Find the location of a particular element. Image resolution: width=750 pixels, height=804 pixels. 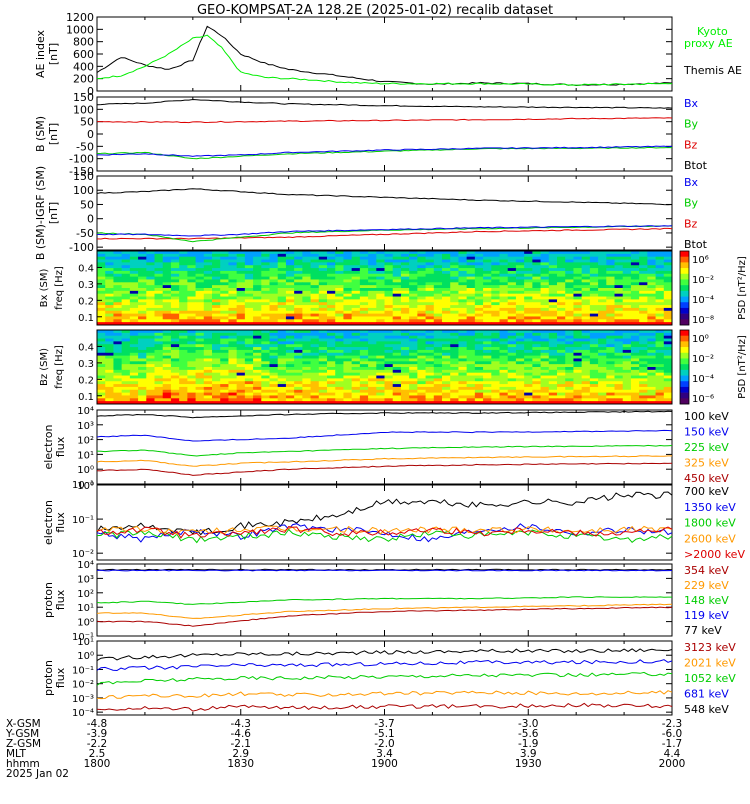

ae-legend-item-2: proxy AE is located at coordinates (708, 43).